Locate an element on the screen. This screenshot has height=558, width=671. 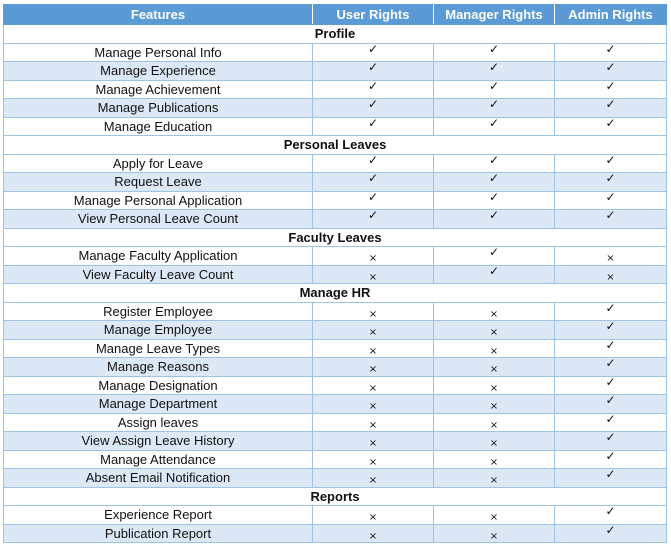
feature-cell: Manage Employee is located at coordinates (158, 330).